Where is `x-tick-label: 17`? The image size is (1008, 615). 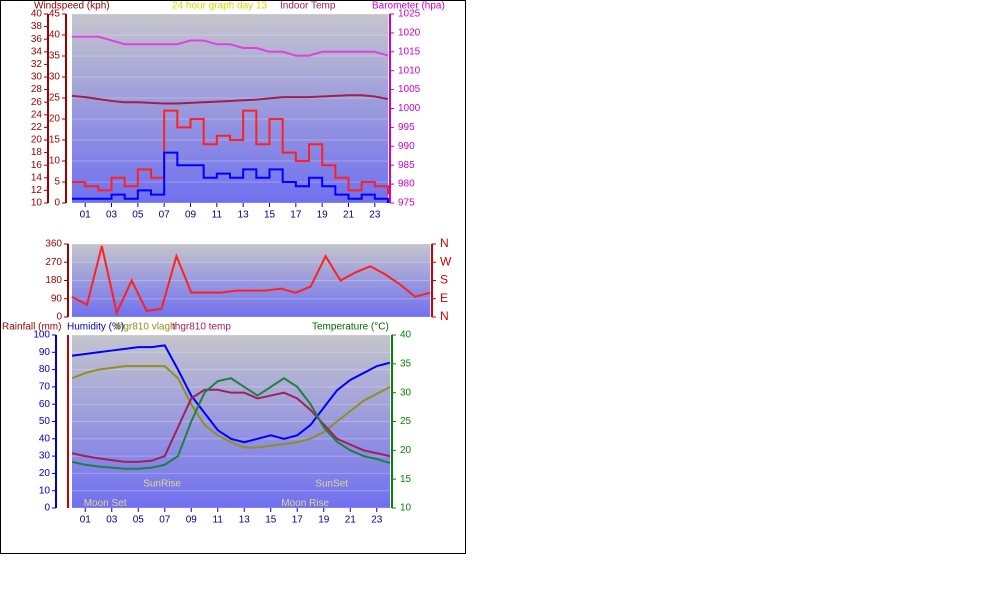 x-tick-label: 17 is located at coordinates (298, 520).